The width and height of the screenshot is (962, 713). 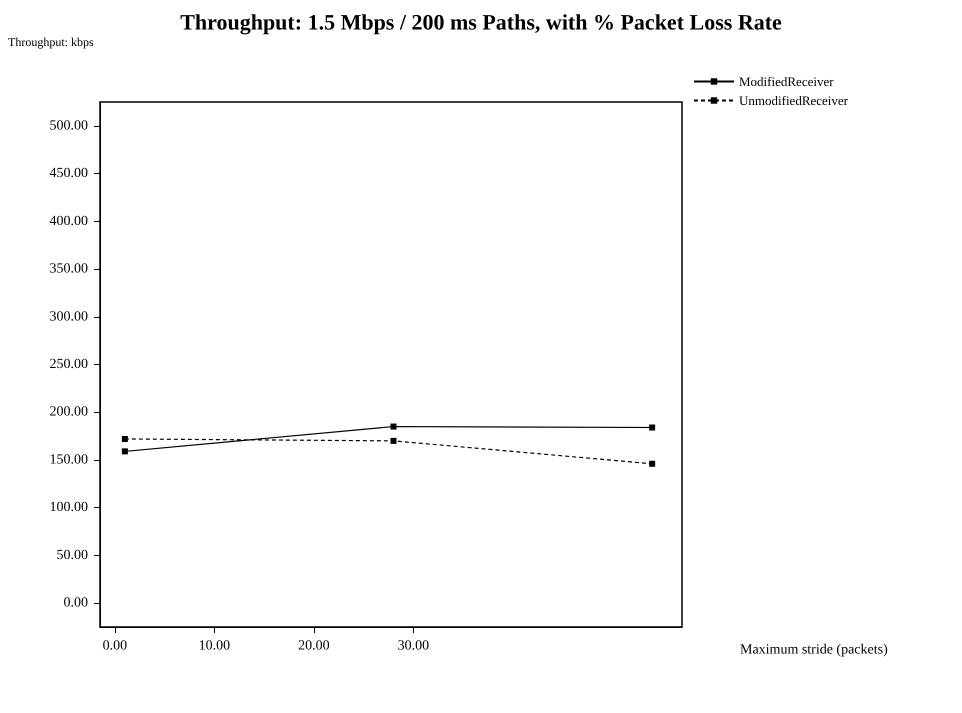 I want to click on y-tick-label: 50.00, so click(x=72, y=555).